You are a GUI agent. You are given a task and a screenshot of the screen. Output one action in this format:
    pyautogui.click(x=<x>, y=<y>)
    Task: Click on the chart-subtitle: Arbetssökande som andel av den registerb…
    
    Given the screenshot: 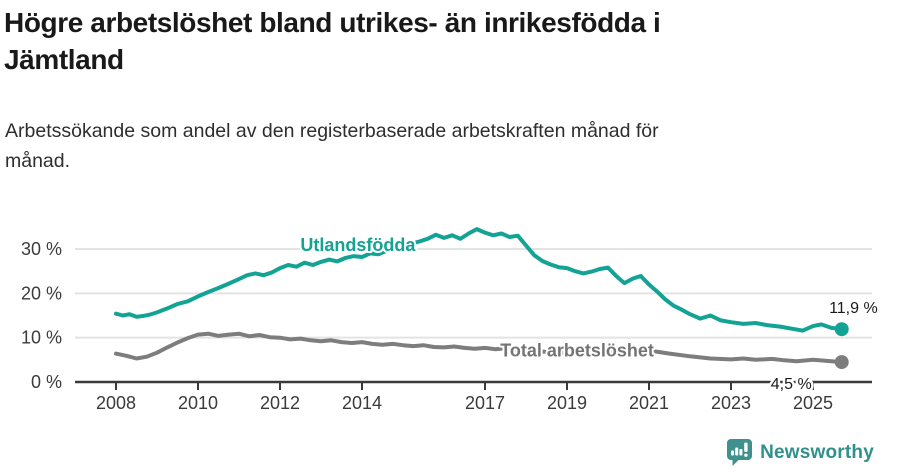 What is the action you would take?
    pyautogui.click(x=332, y=146)
    